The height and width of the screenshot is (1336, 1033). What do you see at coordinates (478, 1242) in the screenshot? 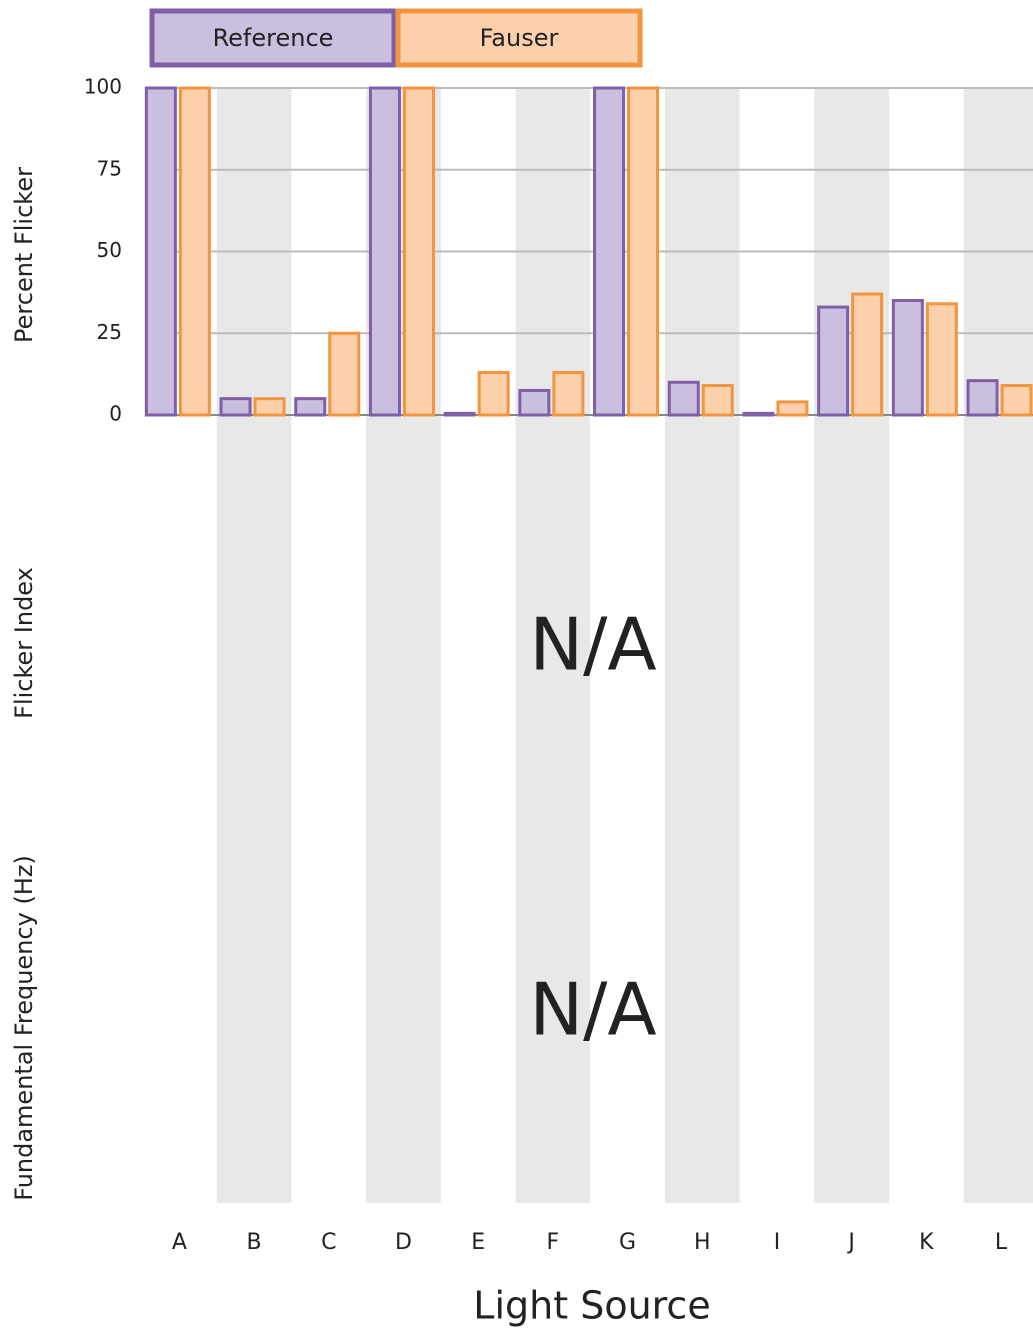
I see `x-tick-label: E` at bounding box center [478, 1242].